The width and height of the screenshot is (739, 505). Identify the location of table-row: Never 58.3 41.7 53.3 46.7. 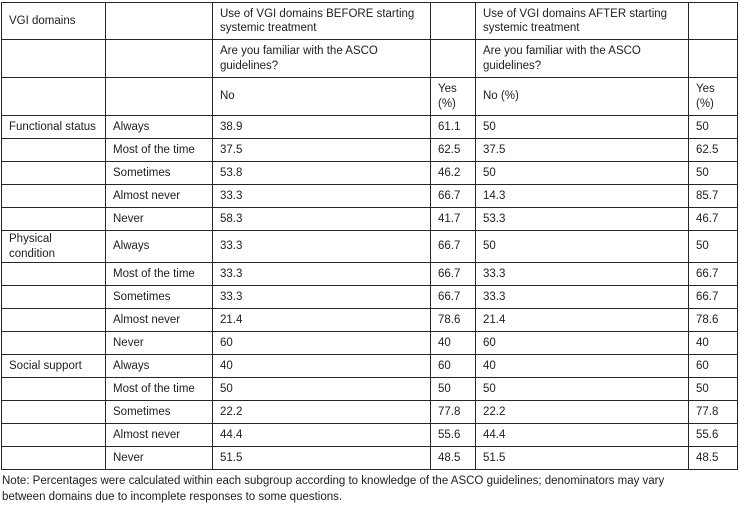
(369, 219).